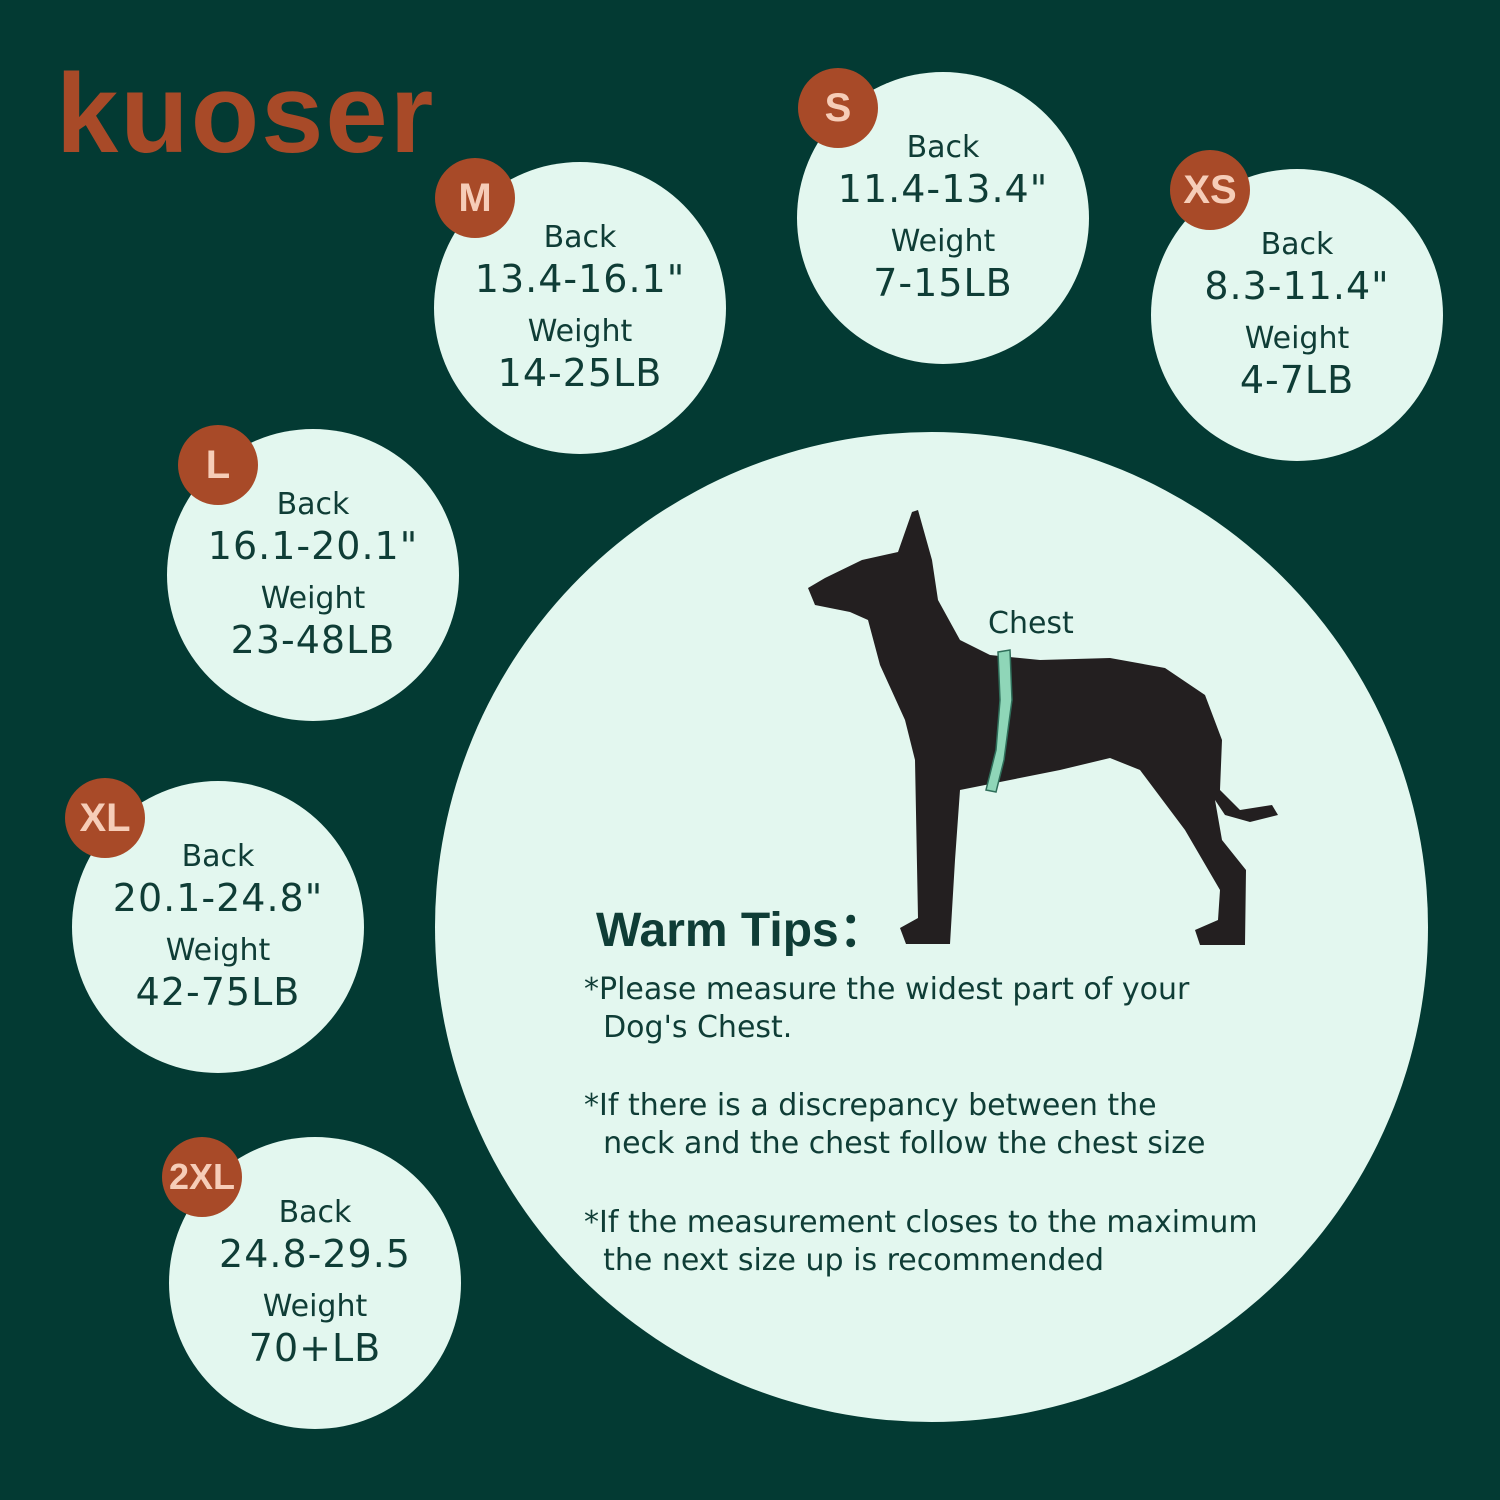 The height and width of the screenshot is (1500, 1500). What do you see at coordinates (313, 546) in the screenshot?
I see `back-value: 16.1-20.1"` at bounding box center [313, 546].